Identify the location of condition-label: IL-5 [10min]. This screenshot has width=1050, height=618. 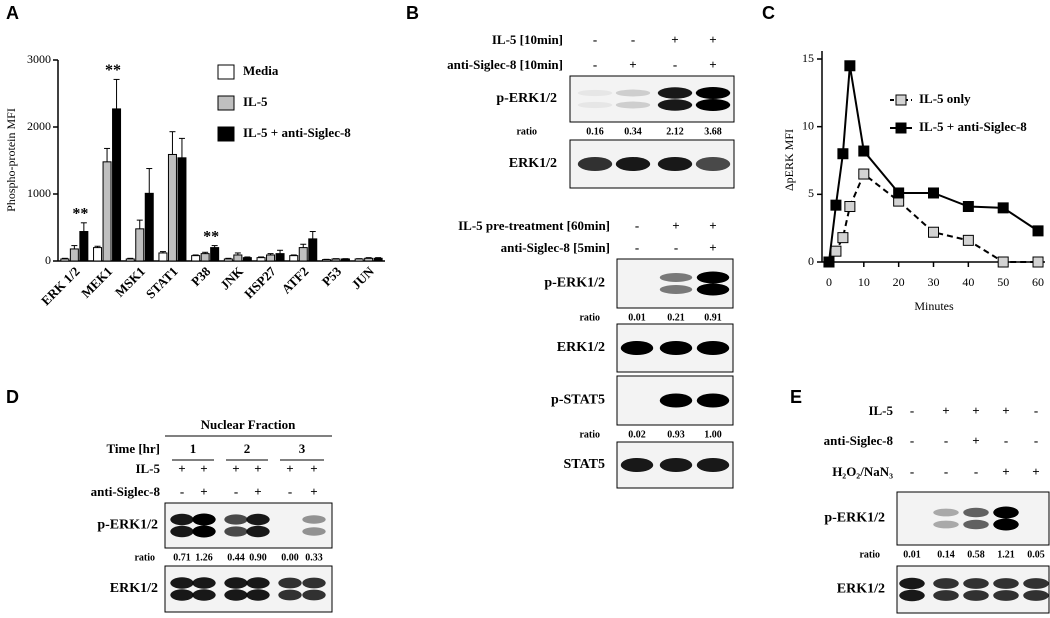
(527, 39).